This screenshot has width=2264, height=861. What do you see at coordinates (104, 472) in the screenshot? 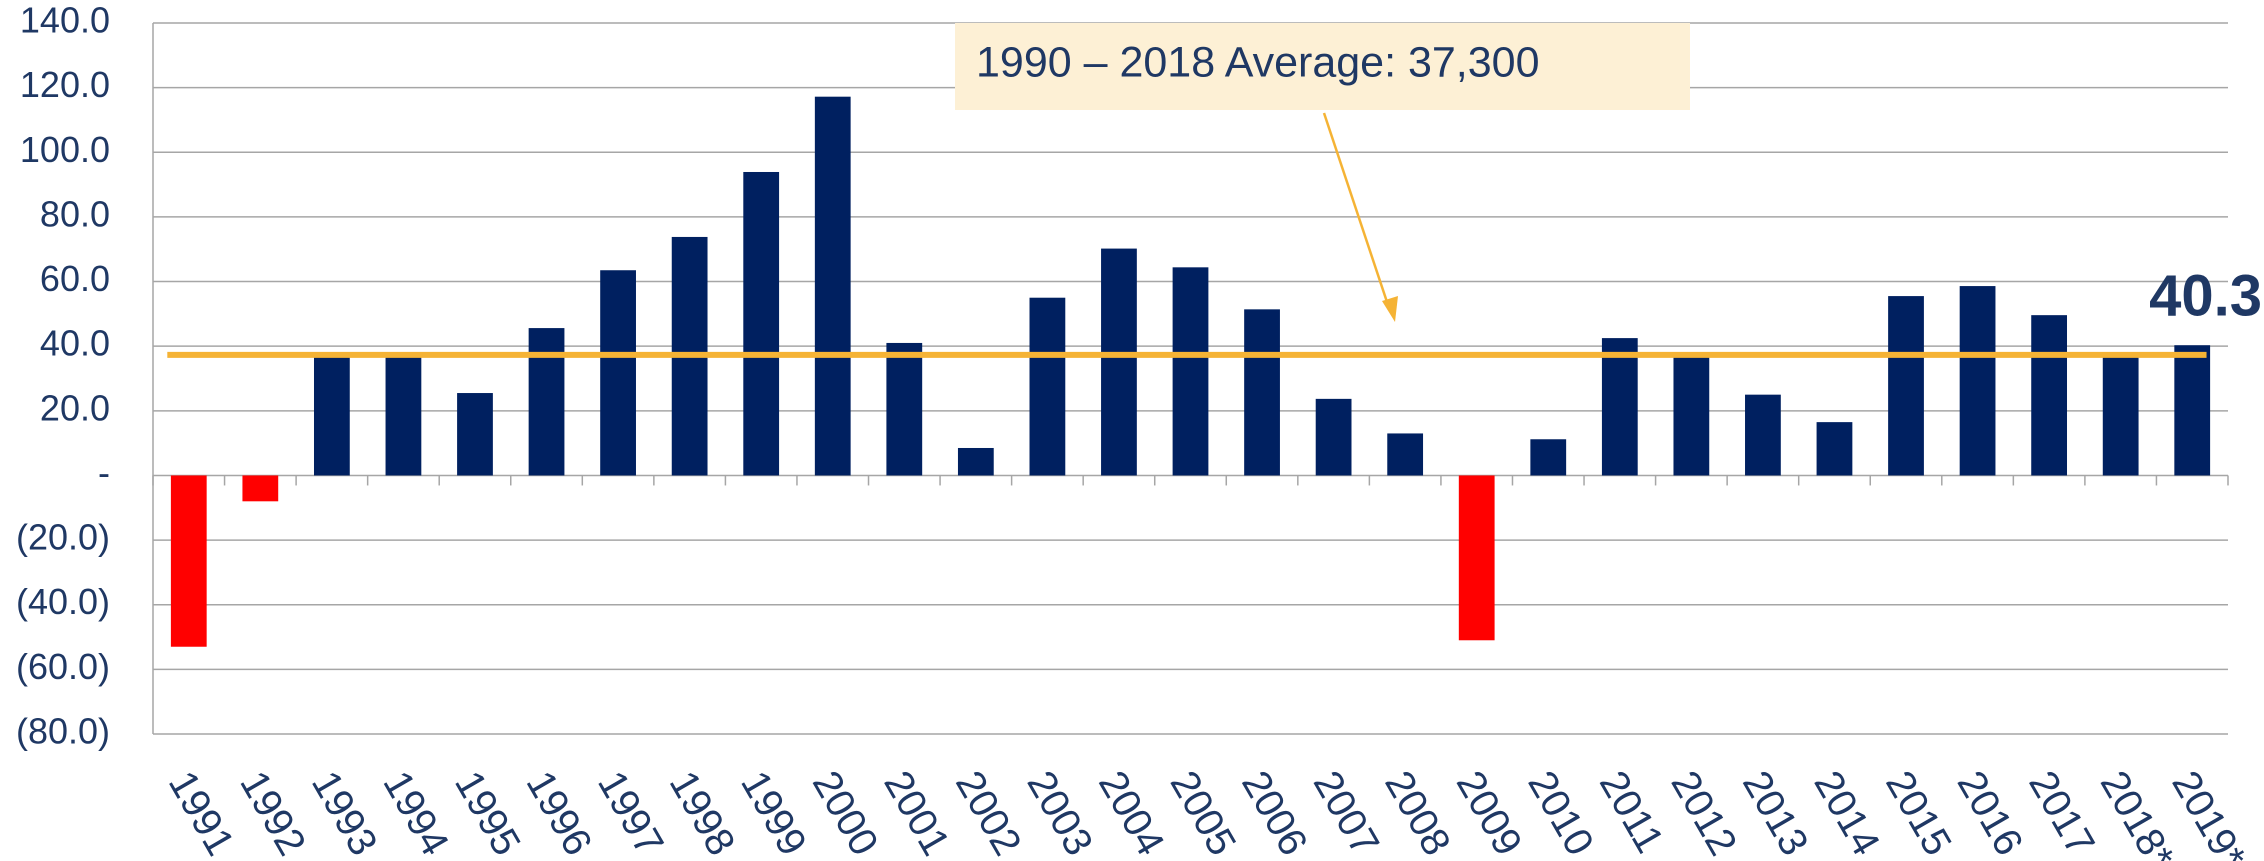
I see `y-tick-label: -` at bounding box center [104, 472].